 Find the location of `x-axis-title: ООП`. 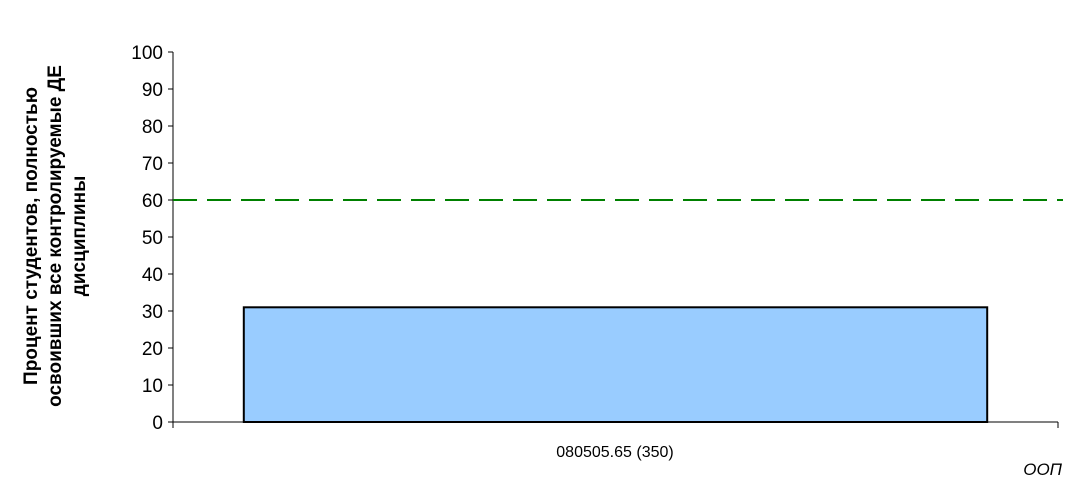

x-axis-title: ООП is located at coordinates (1042, 469).